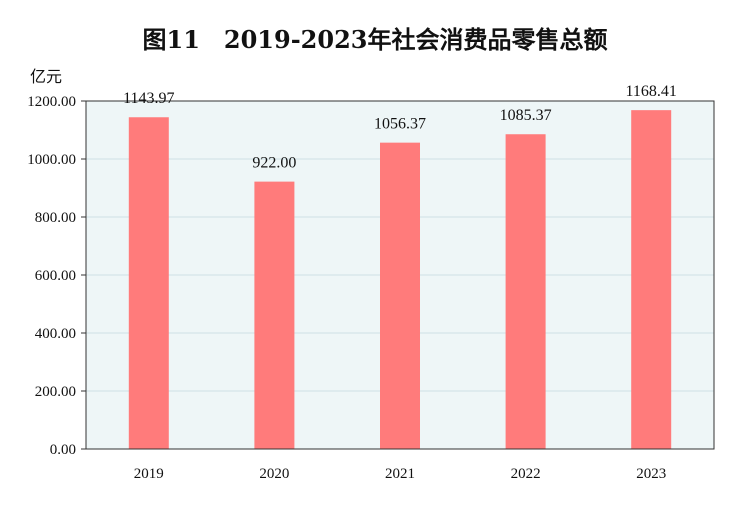 Image resolution: width=750 pixels, height=519 pixels. I want to click on x-tick-label-2019: 2019, so click(149, 474).